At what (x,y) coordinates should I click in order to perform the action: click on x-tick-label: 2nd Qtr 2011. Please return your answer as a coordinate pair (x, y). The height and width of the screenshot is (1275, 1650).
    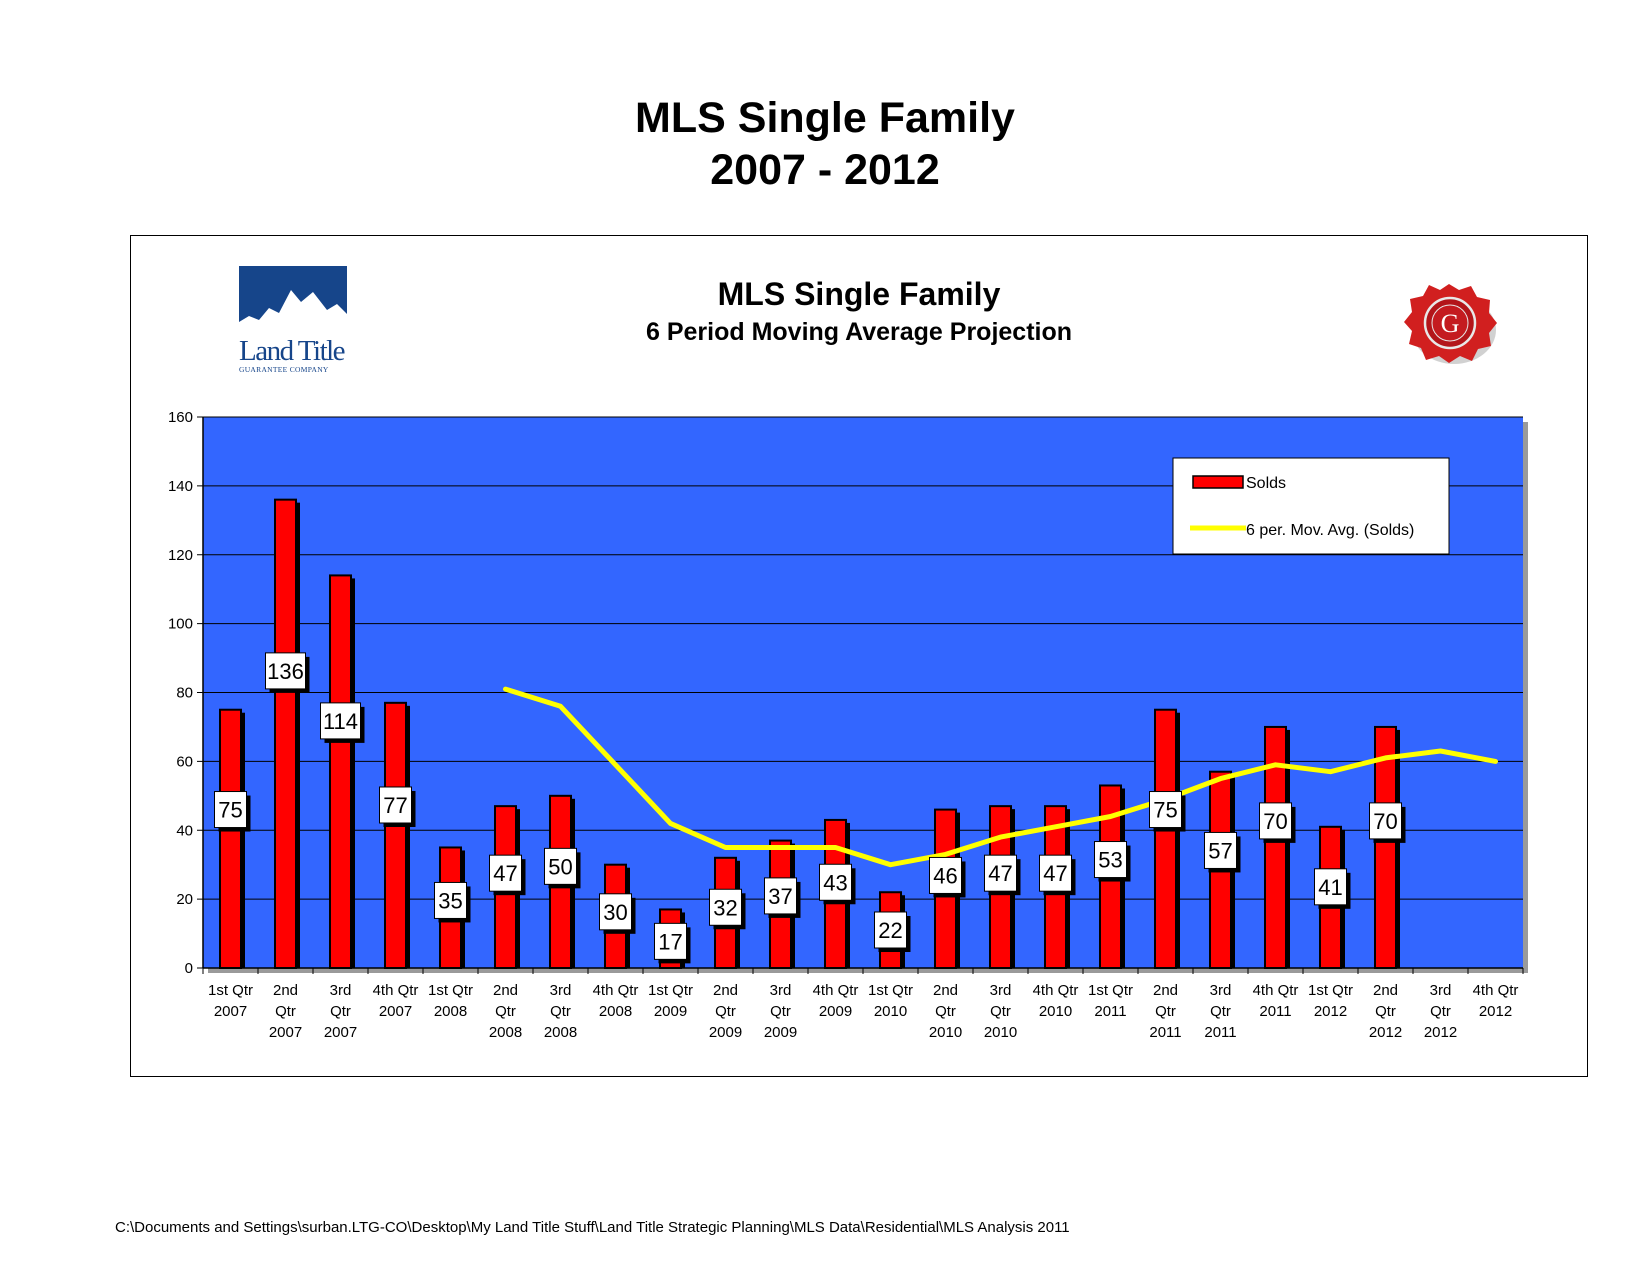
    Looking at the image, I should click on (1165, 1011).